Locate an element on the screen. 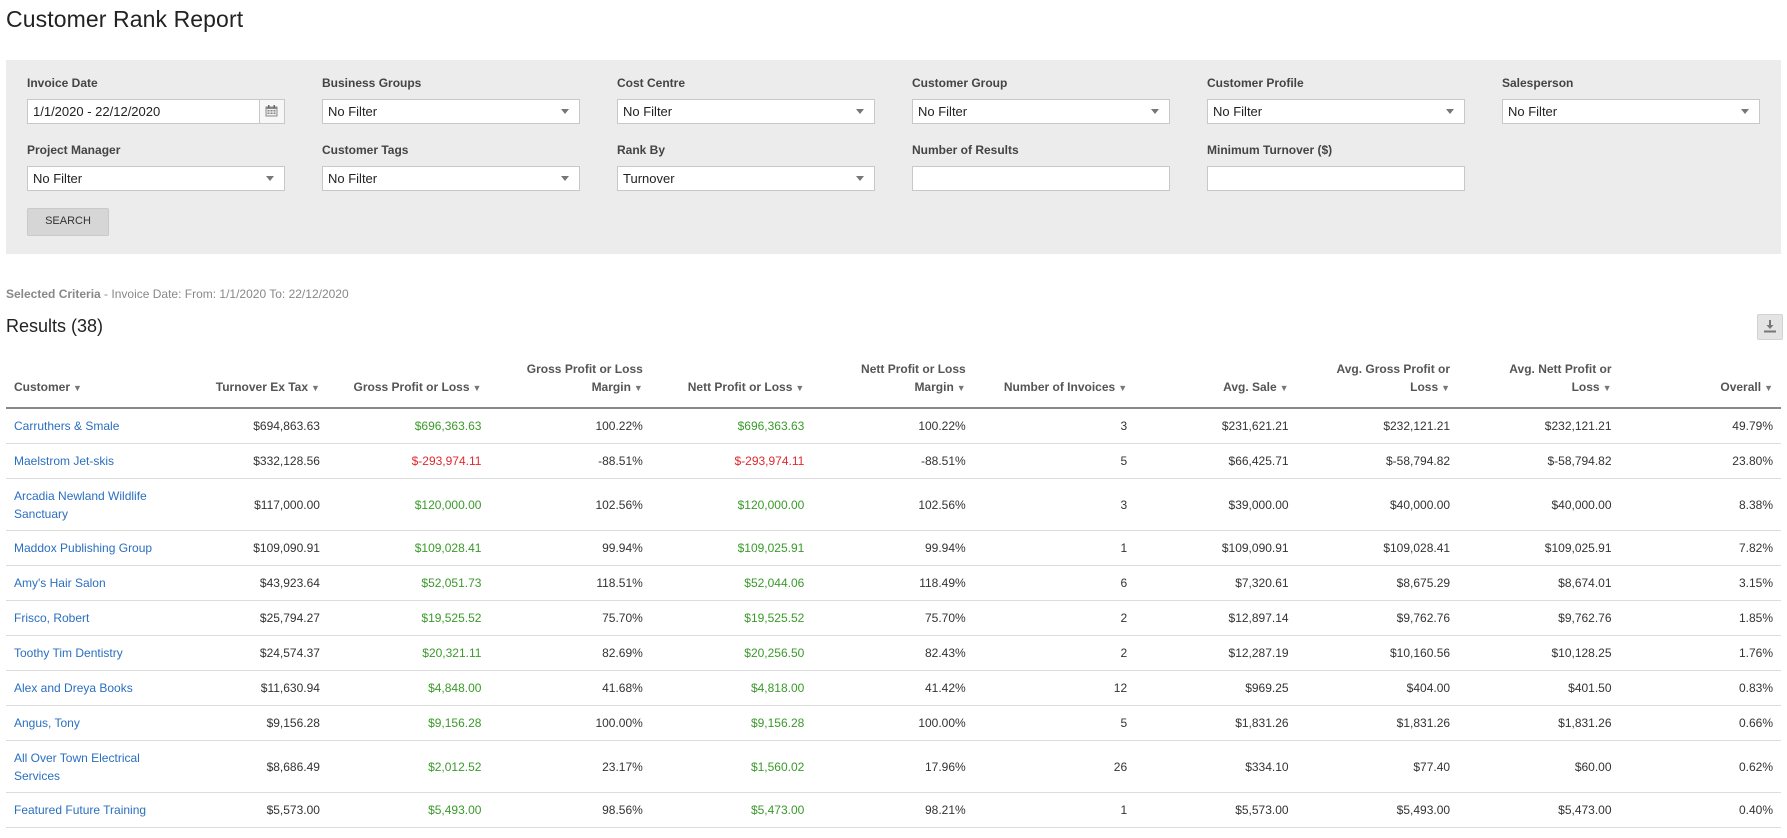  nett-margin-cell: 98.21% is located at coordinates (893, 810).